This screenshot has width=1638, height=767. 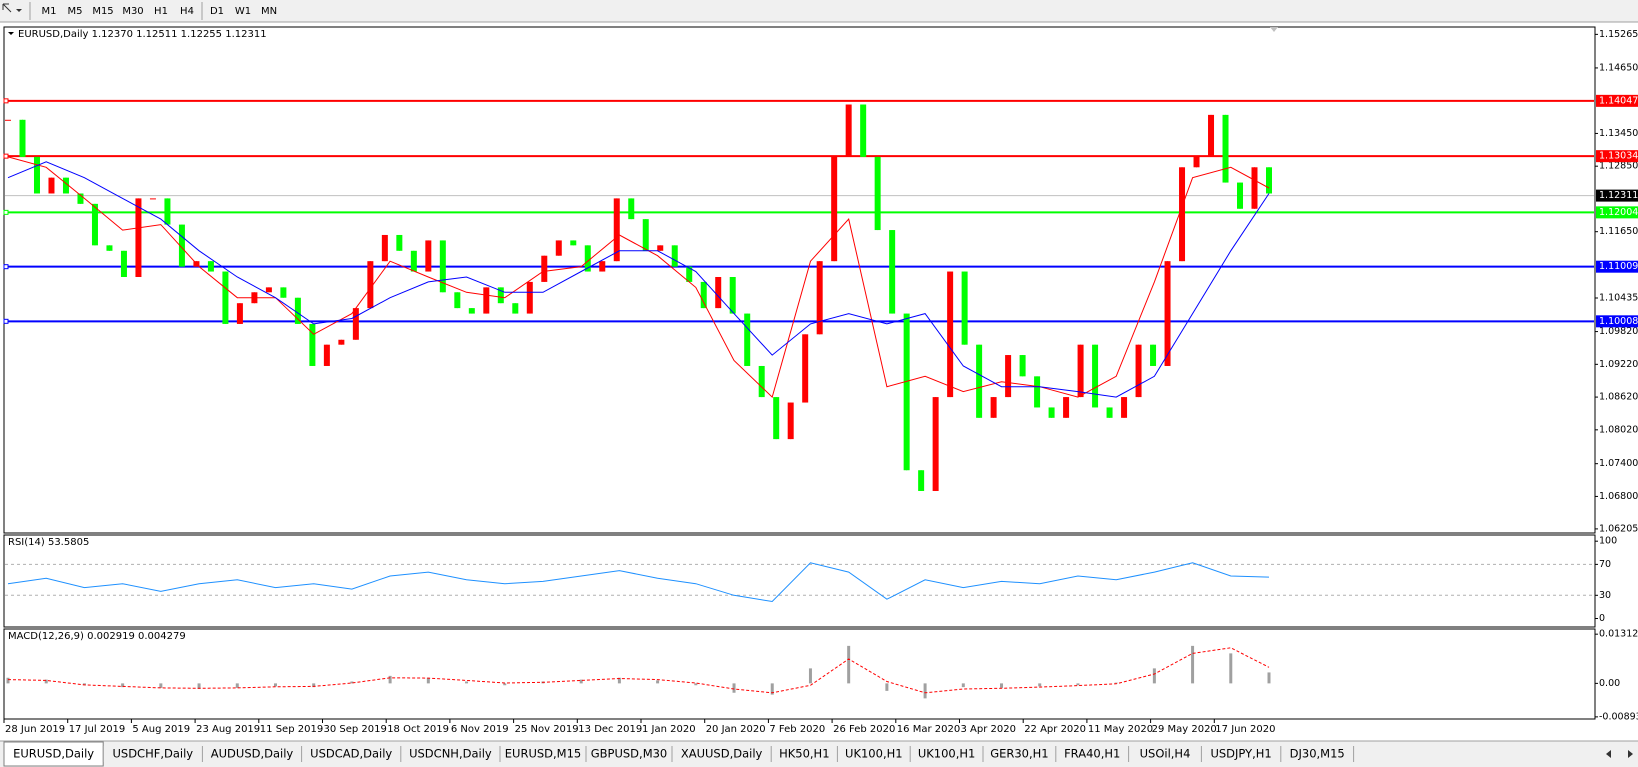 I want to click on panel-title: RSI(14) 53.5805, so click(x=48, y=542).